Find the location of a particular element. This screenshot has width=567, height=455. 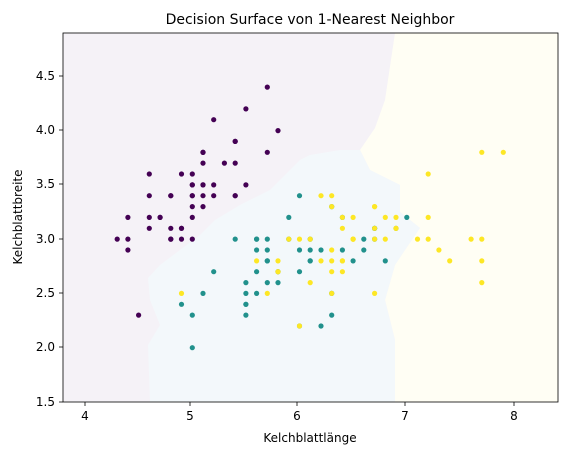

x-tick-label: 4 is located at coordinates (85, 416).